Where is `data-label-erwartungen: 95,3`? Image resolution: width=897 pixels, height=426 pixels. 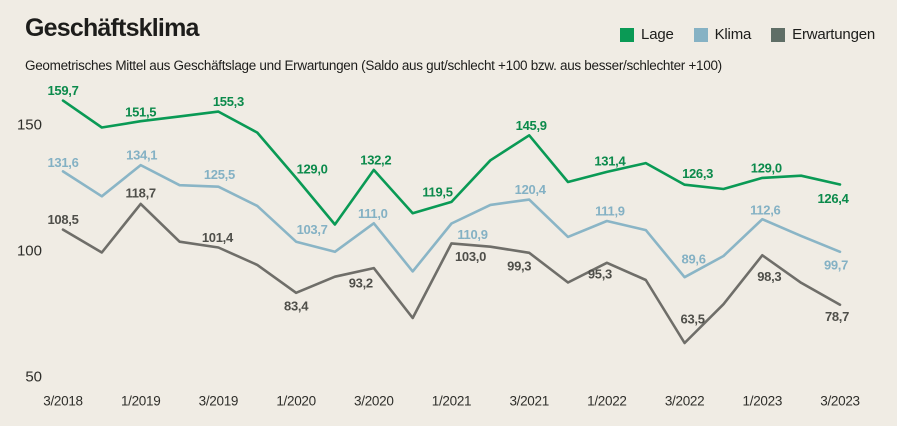 data-label-erwartungen: 95,3 is located at coordinates (600, 273).